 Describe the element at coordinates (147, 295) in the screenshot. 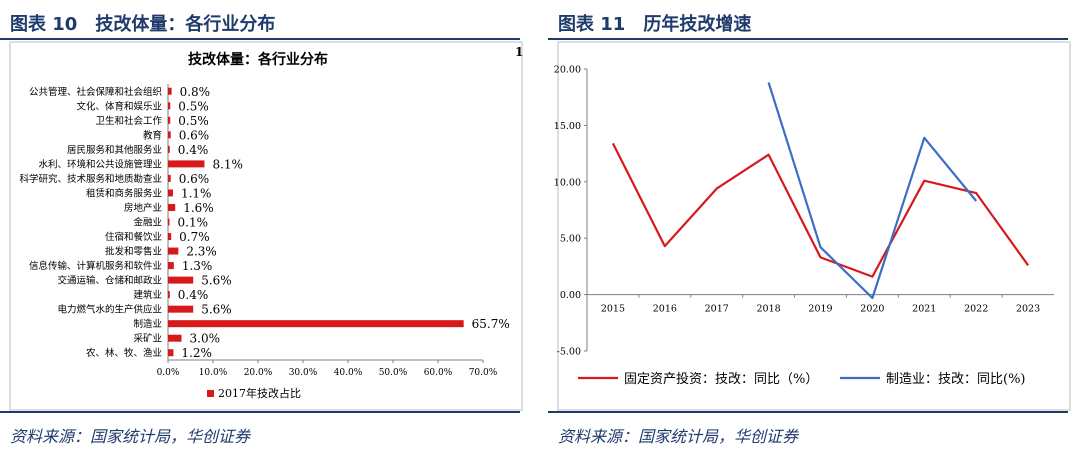

I see `category-label: 建筑业` at that location.